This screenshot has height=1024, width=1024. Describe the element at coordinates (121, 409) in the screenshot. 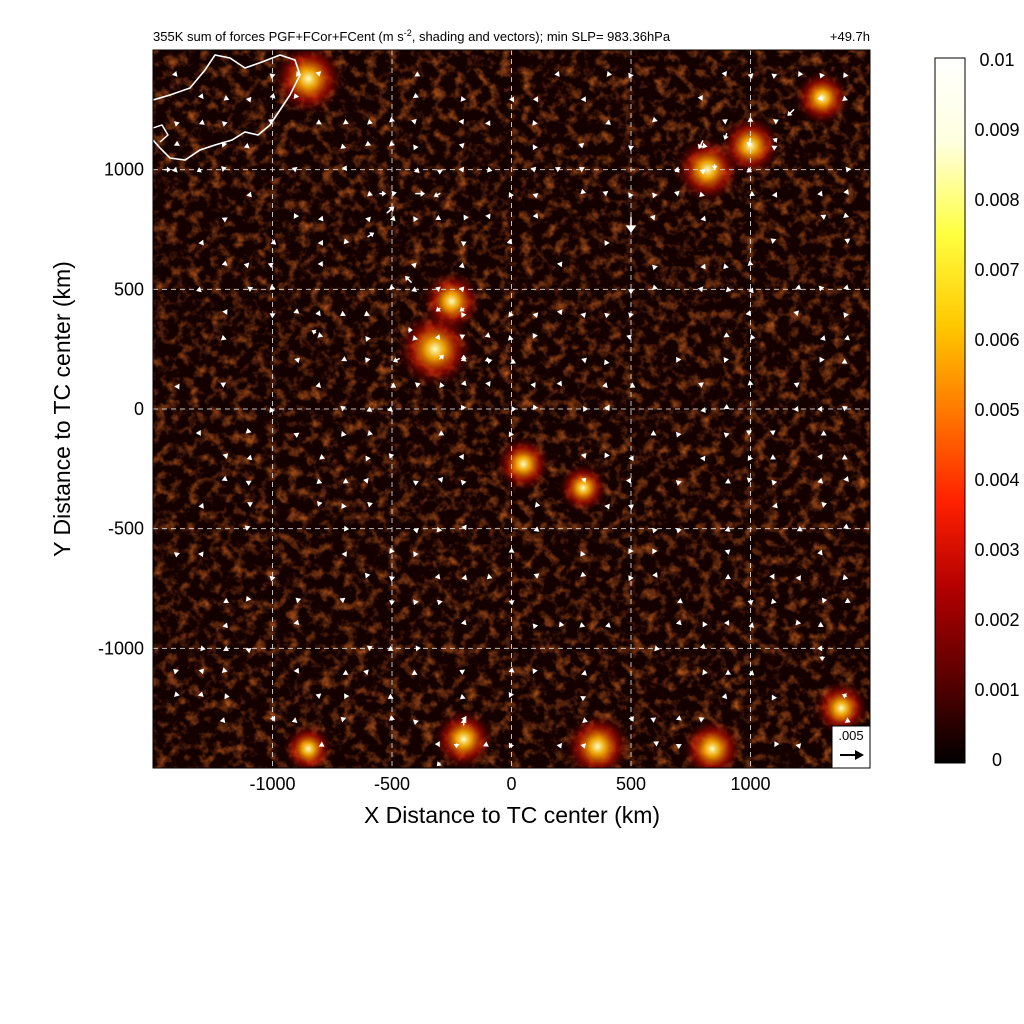

I see `y-tick-labels: 1000 500 0 -500 -1000` at that location.